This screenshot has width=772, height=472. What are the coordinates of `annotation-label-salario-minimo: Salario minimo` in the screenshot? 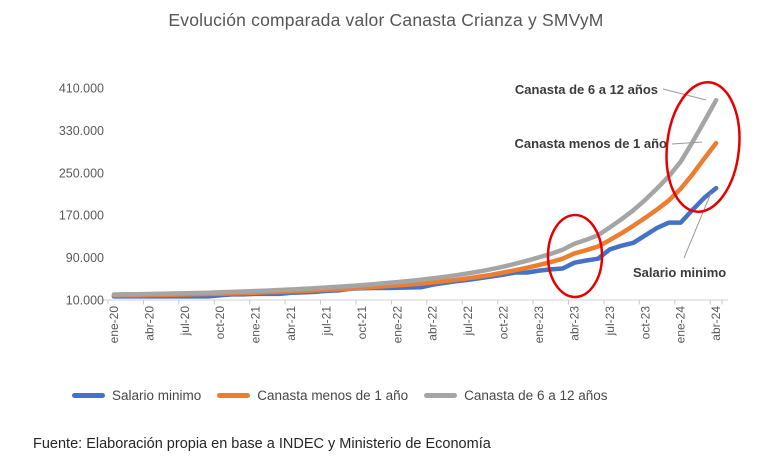 It's located at (679, 272).